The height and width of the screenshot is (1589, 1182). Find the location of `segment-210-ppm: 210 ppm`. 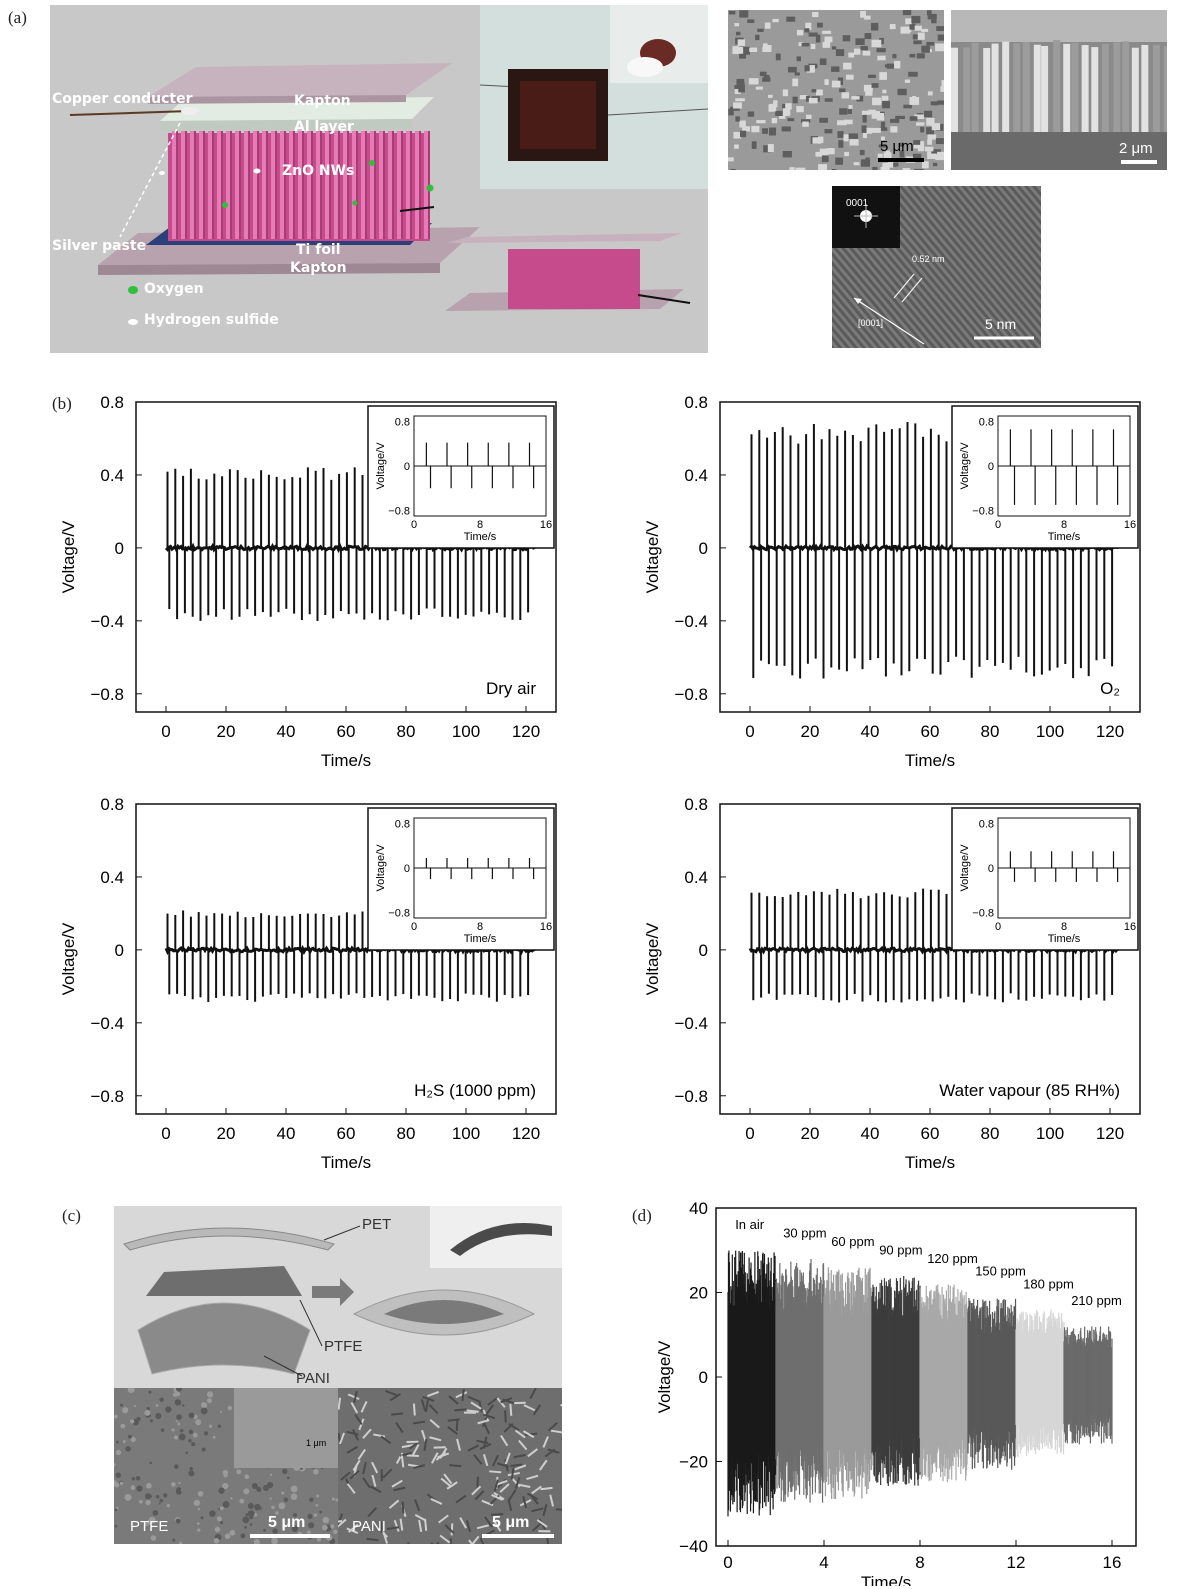

segment-210-ppm: 210 ppm is located at coordinates (1092, 1369).